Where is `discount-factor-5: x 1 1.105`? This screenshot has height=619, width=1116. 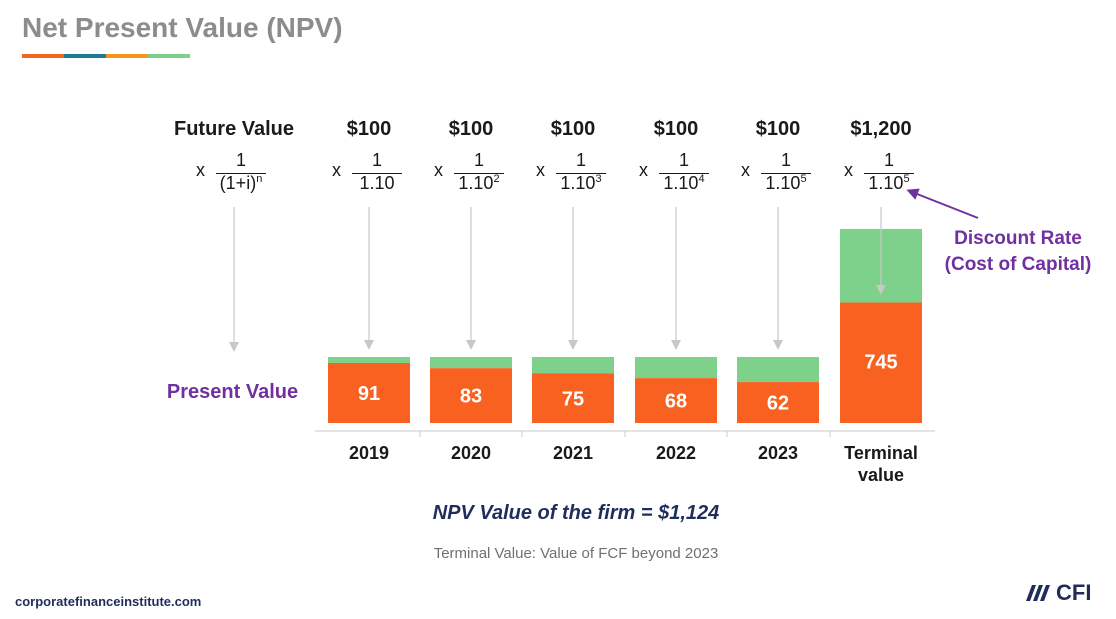
discount-factor-5: x 1 1.105 is located at coordinates (881, 173).